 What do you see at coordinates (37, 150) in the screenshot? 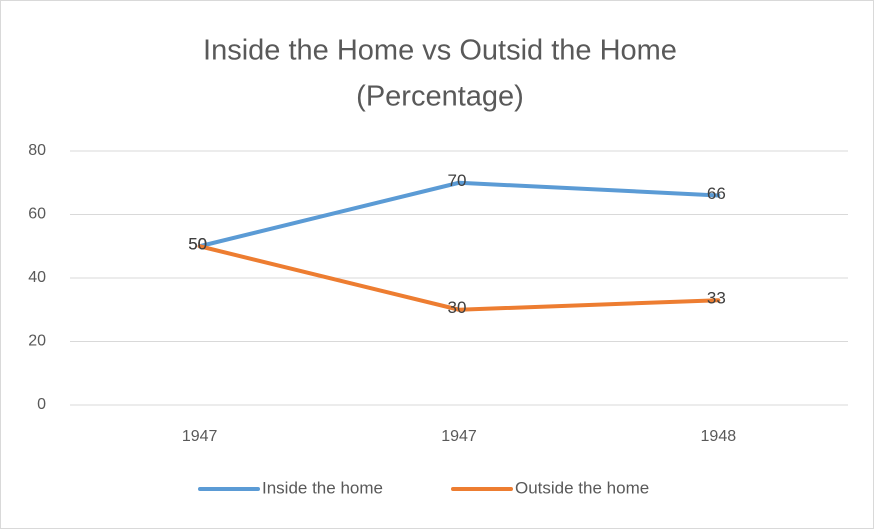
I see `y-tick-label: 80` at bounding box center [37, 150].